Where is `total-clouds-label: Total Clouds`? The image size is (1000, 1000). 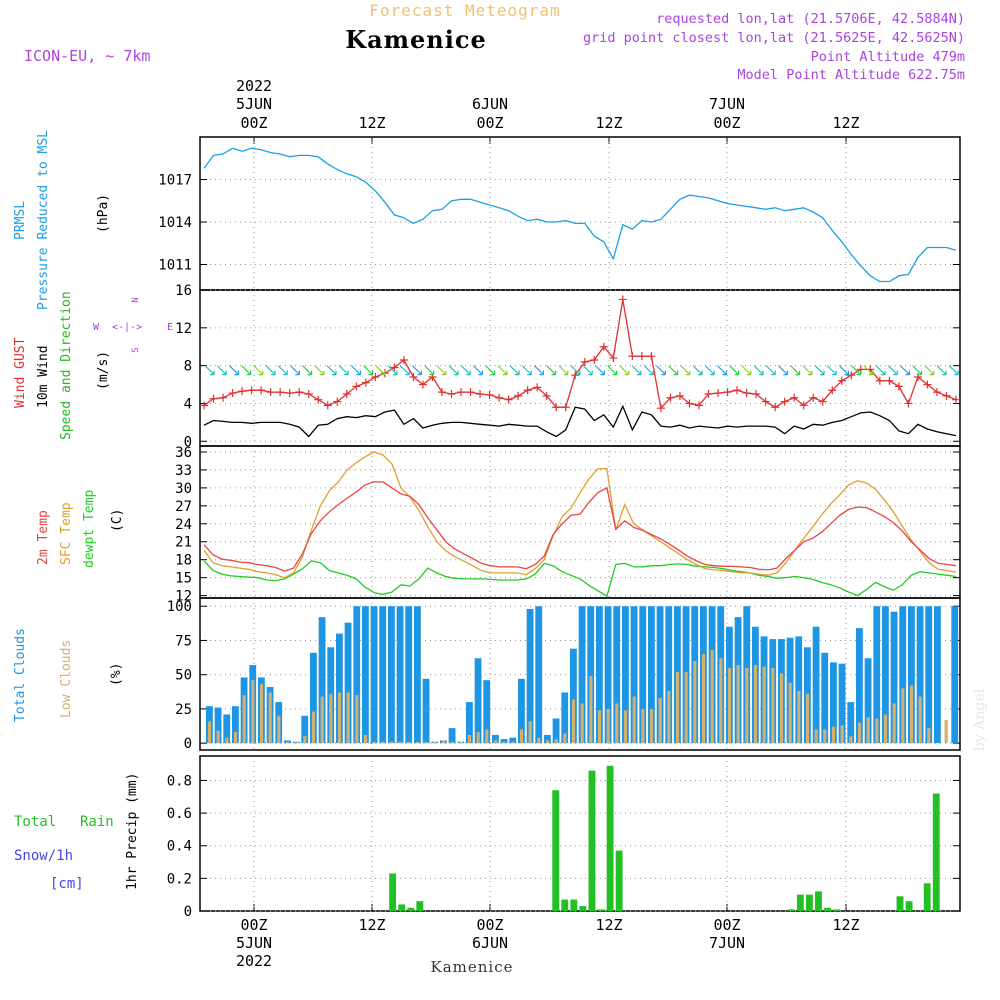 total-clouds-label: Total Clouds is located at coordinates (20, 675).